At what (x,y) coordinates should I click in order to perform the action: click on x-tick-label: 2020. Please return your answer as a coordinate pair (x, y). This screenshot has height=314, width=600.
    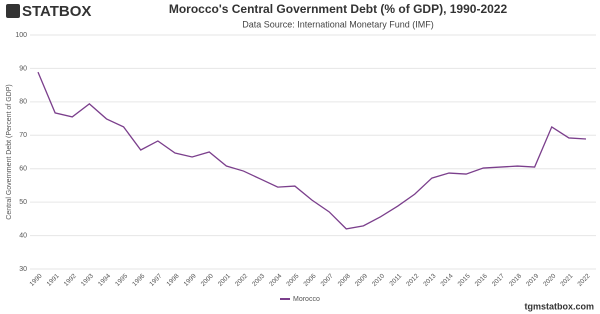
    Looking at the image, I should click on (549, 279).